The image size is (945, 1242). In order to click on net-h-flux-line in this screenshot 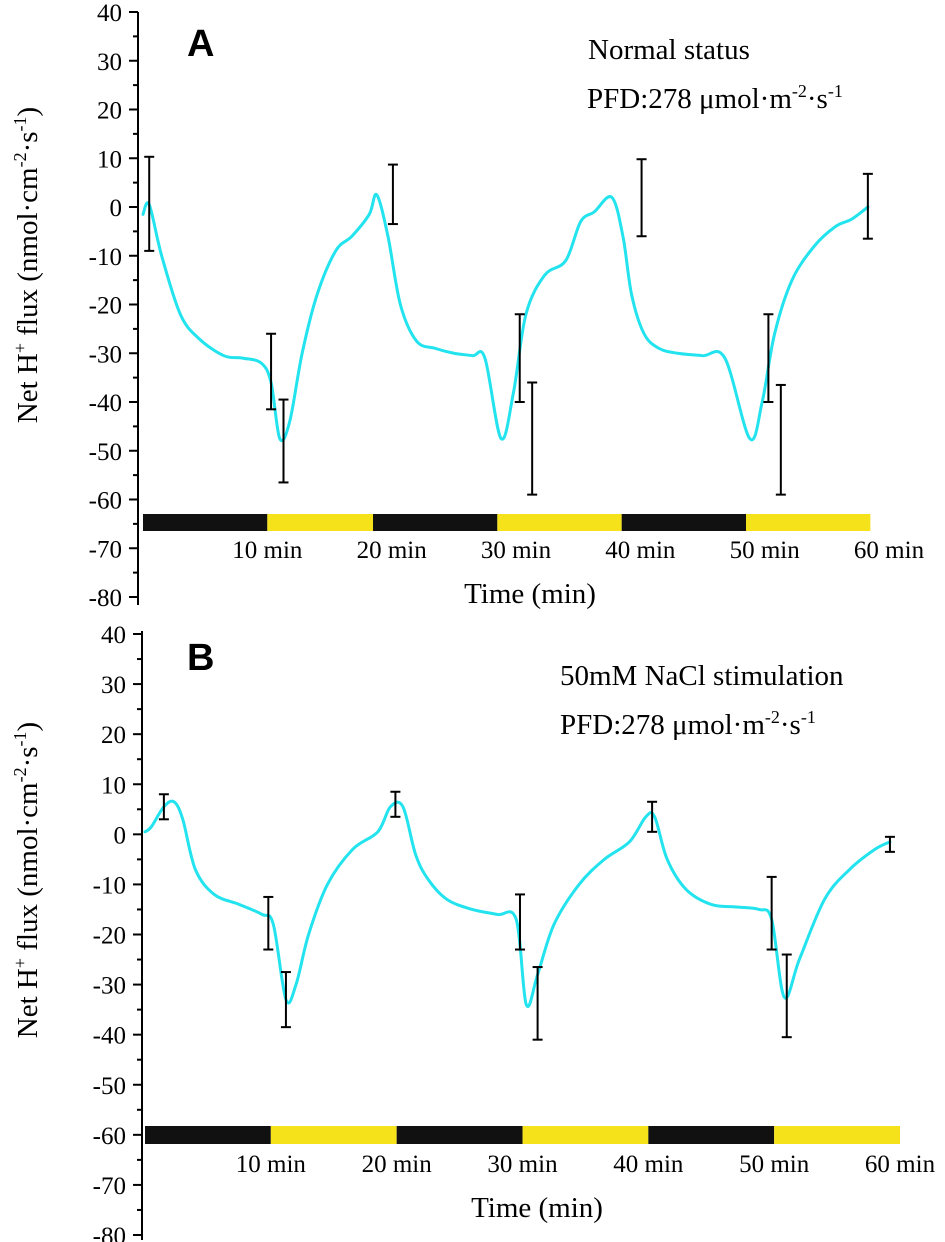, I will do `click(517, 904)`.